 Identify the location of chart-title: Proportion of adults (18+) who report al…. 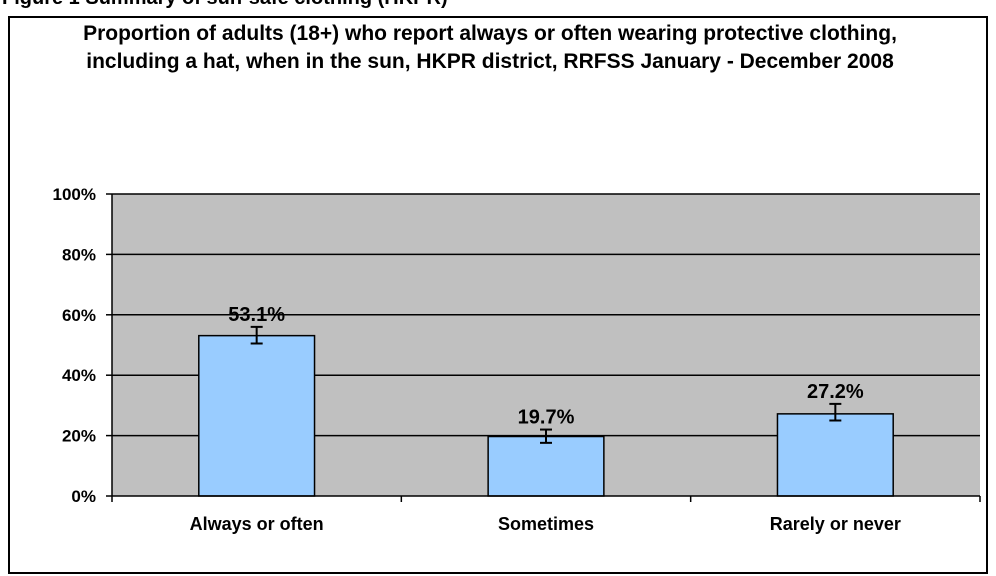
(490, 47).